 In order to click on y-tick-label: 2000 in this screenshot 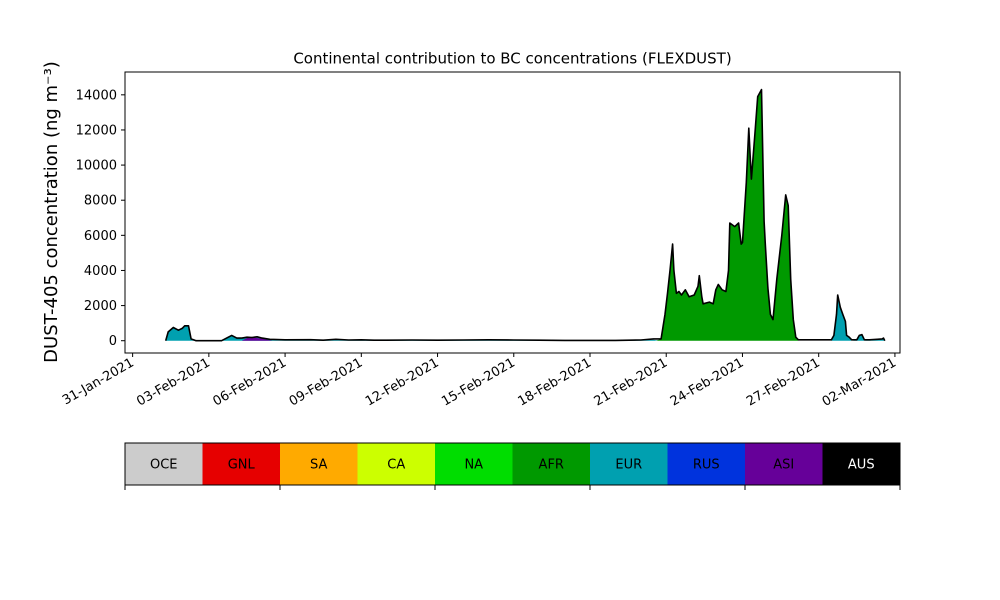, I will do `click(100, 306)`.